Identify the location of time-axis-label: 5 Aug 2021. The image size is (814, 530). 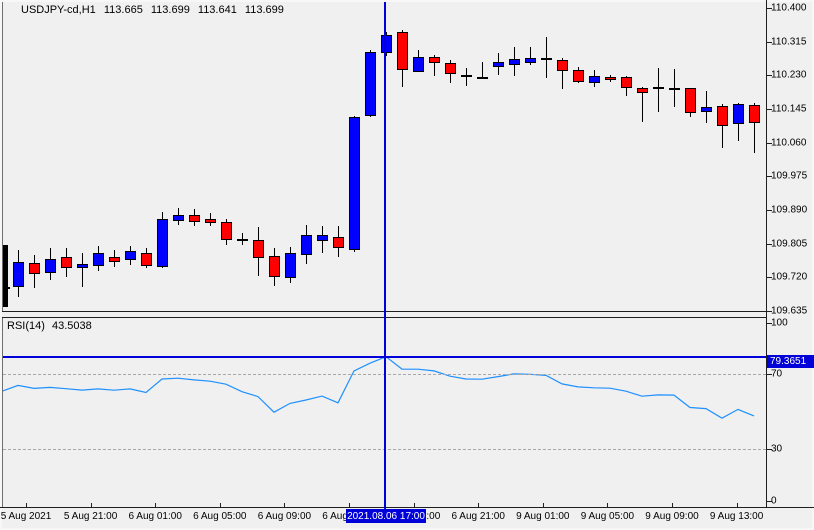
(26, 516).